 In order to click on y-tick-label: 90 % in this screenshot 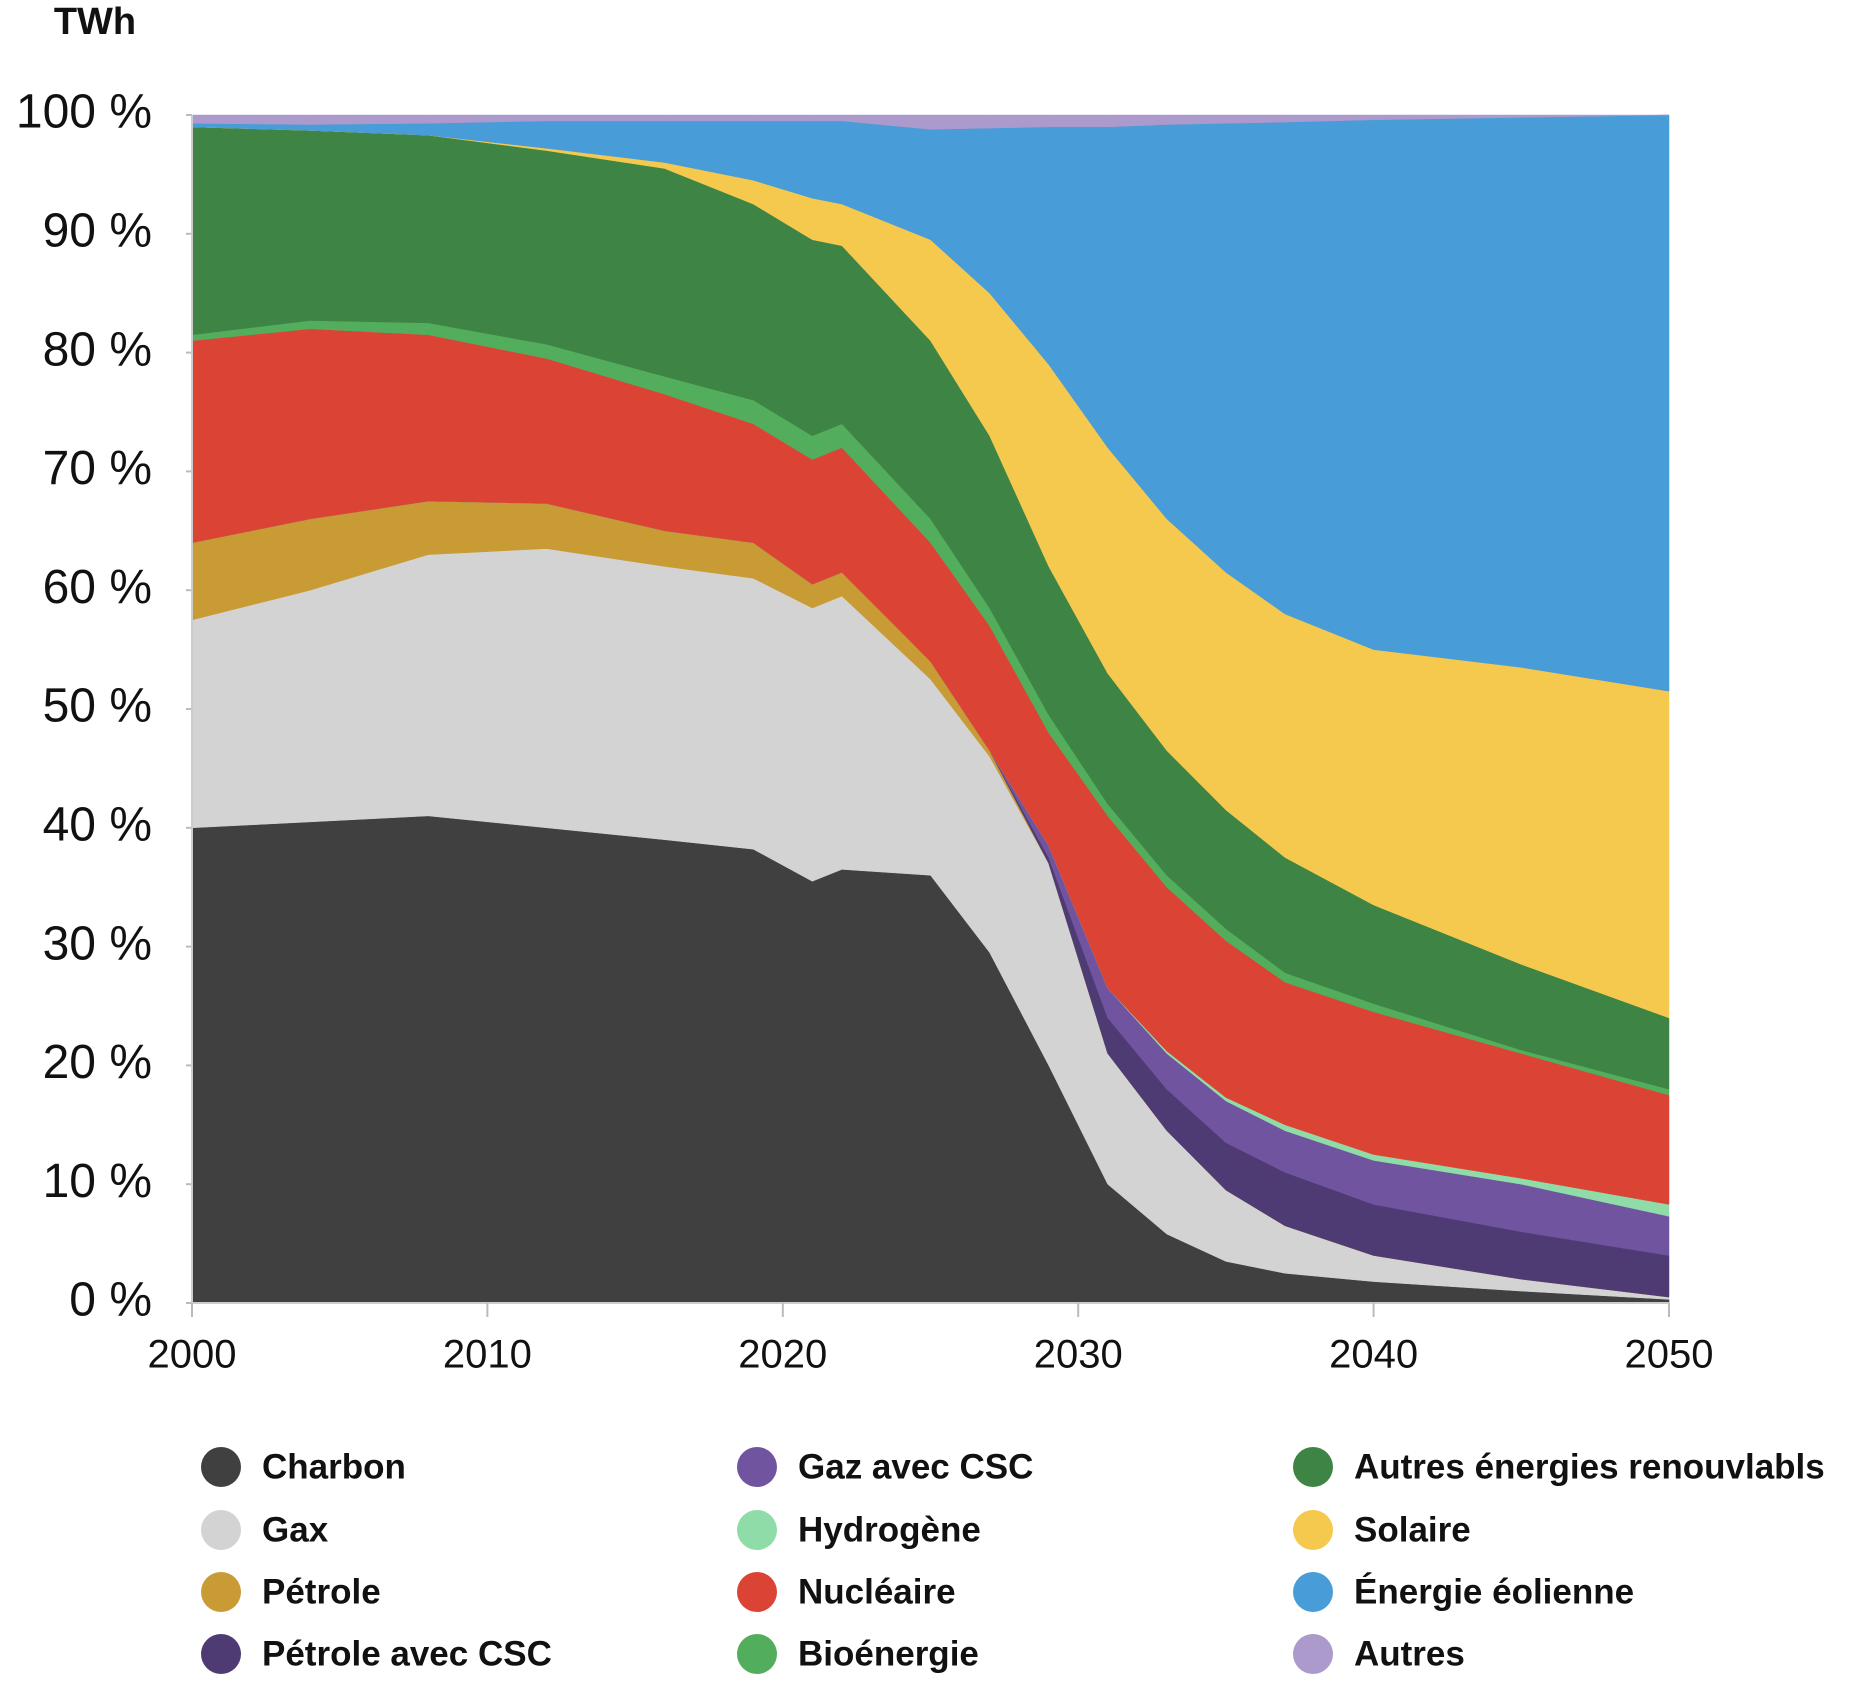, I will do `click(97, 230)`.